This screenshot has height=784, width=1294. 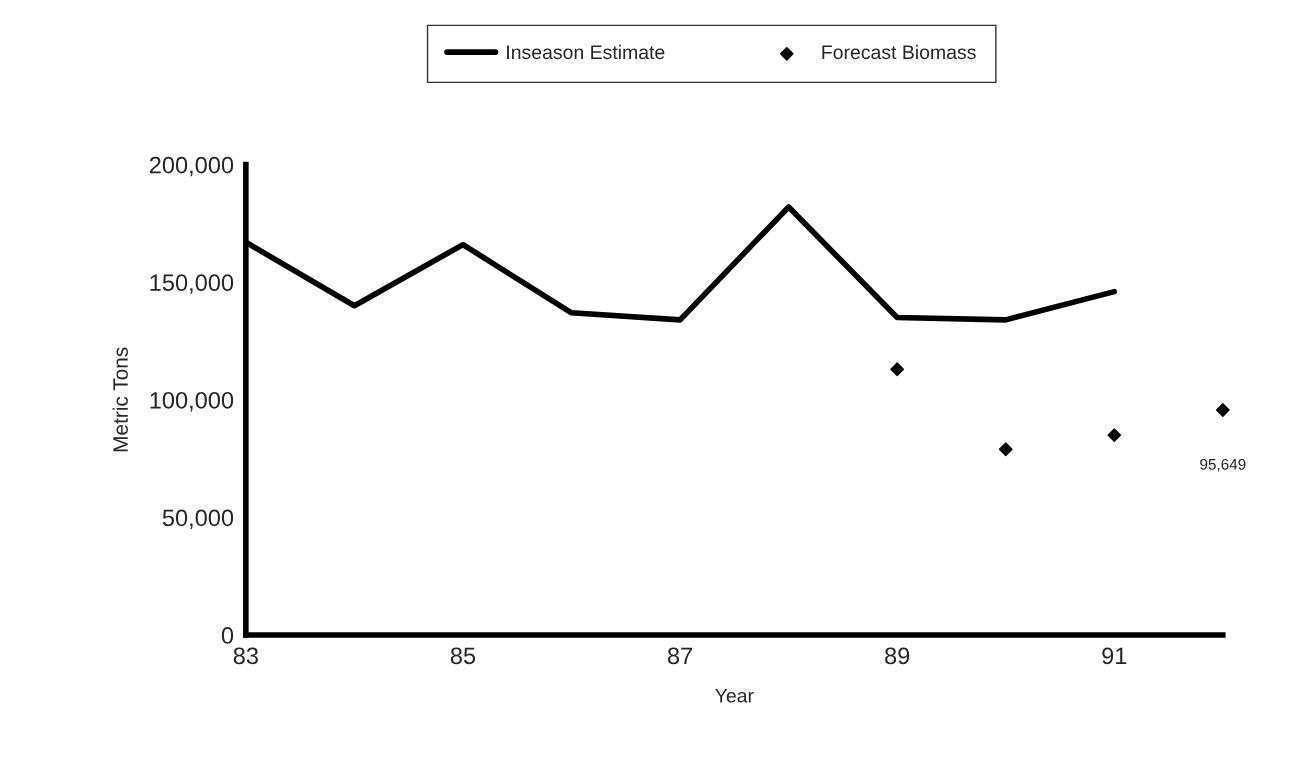 What do you see at coordinates (227, 635) in the screenshot?
I see `y-tick-label: 0` at bounding box center [227, 635].